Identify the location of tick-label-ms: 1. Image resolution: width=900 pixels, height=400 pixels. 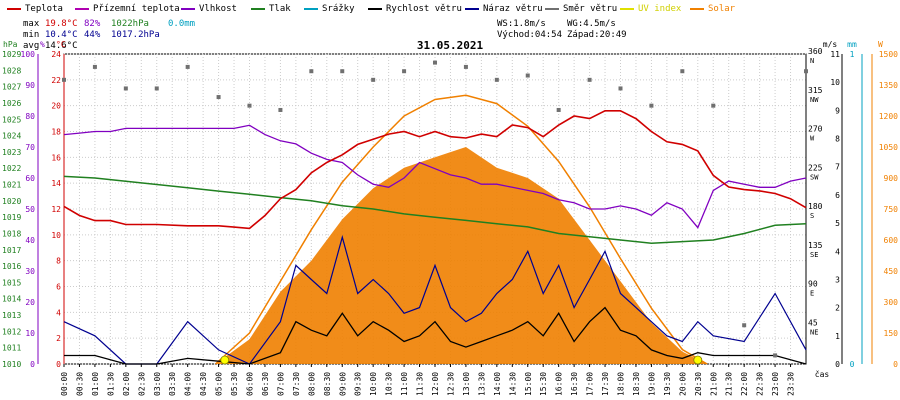
(837, 336).